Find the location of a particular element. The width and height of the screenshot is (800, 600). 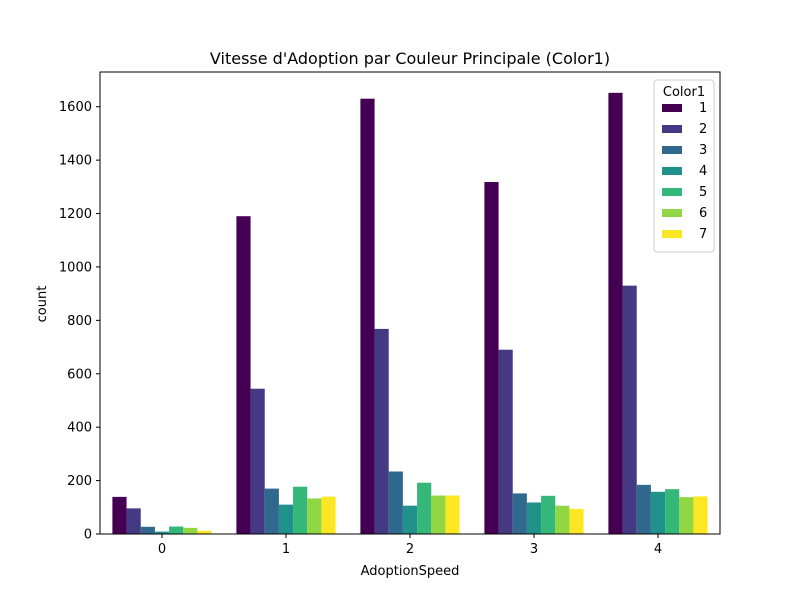

x-tick-label: 0 is located at coordinates (162, 549).